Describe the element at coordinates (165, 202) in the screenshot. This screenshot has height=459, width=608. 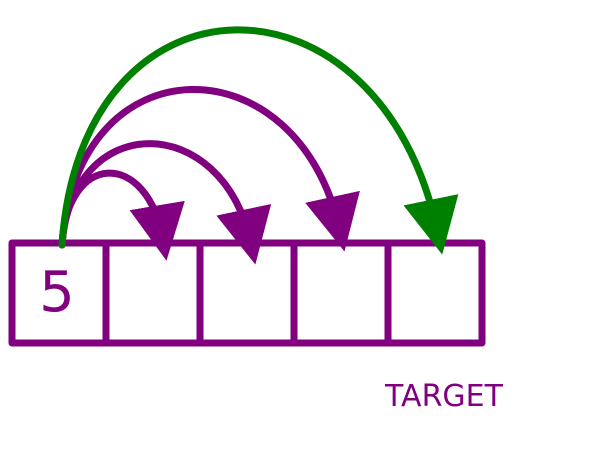
I see `jump-arrow` at that location.